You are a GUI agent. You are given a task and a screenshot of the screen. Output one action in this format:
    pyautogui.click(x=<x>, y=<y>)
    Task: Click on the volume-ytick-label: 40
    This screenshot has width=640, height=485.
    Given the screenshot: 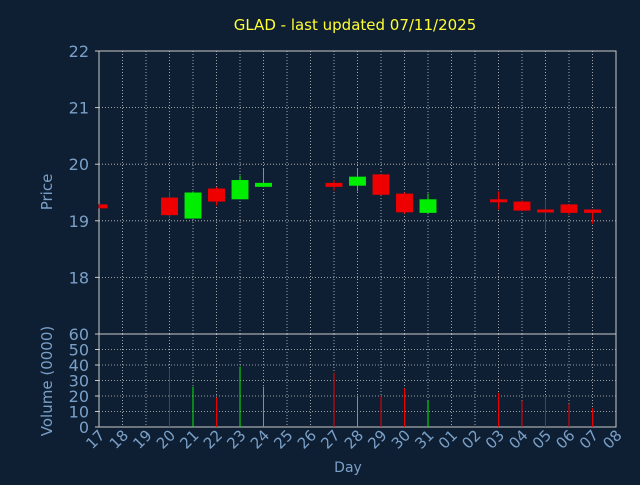 What is the action you would take?
    pyautogui.click(x=79, y=365)
    